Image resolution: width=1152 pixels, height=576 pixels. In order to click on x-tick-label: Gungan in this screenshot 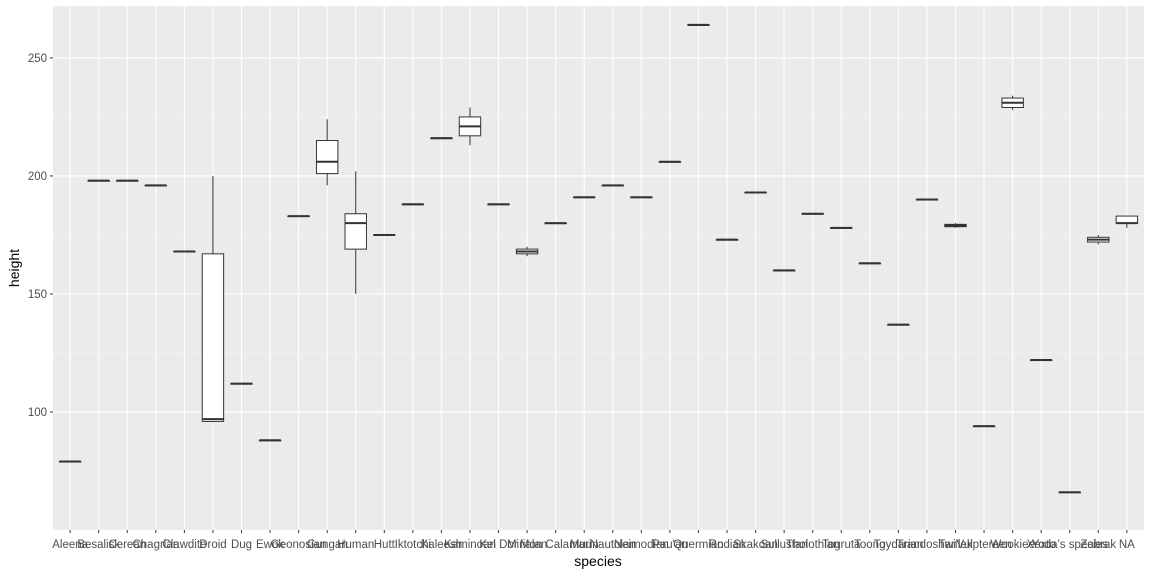, I will do `click(327, 545)`.